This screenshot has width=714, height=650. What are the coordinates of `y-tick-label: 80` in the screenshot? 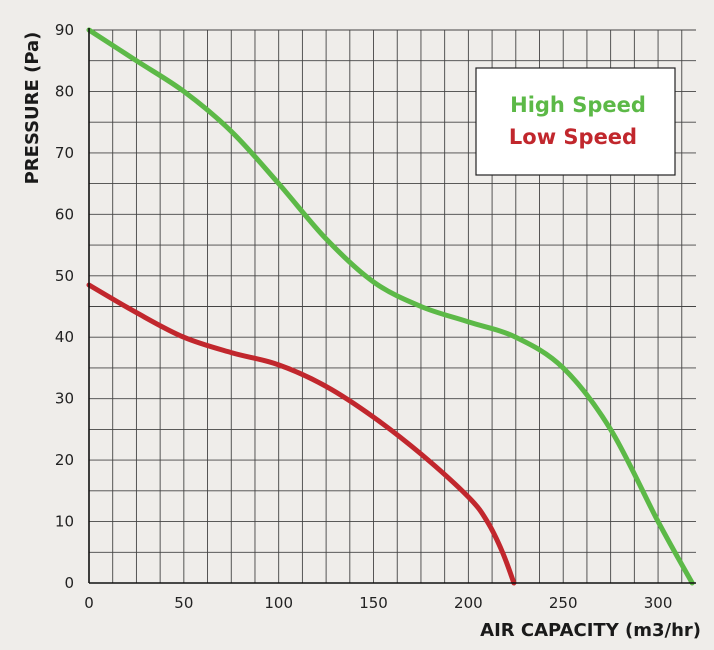 It's located at (64, 91).